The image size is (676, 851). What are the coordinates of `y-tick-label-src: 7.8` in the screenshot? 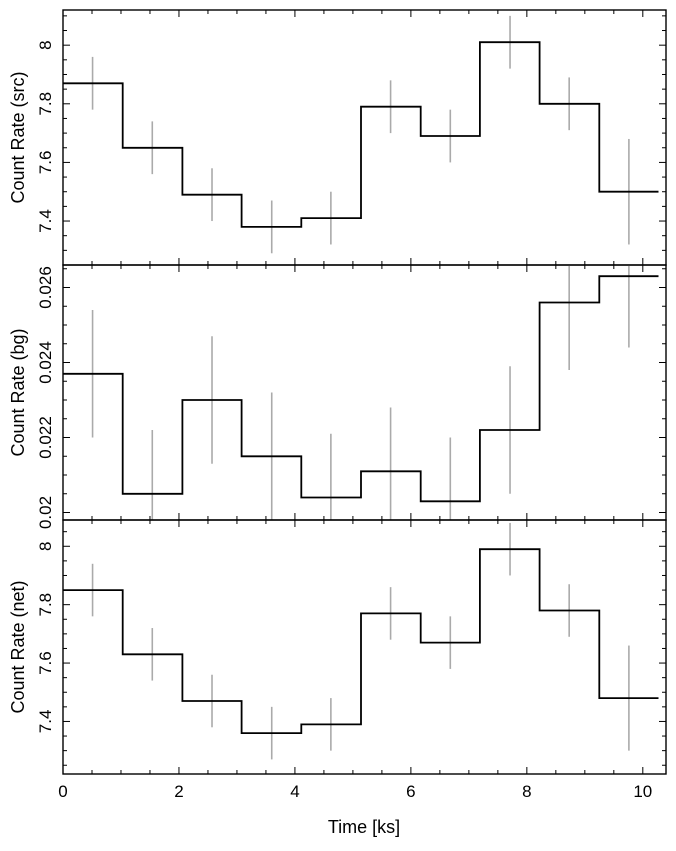 It's located at (45, 104).